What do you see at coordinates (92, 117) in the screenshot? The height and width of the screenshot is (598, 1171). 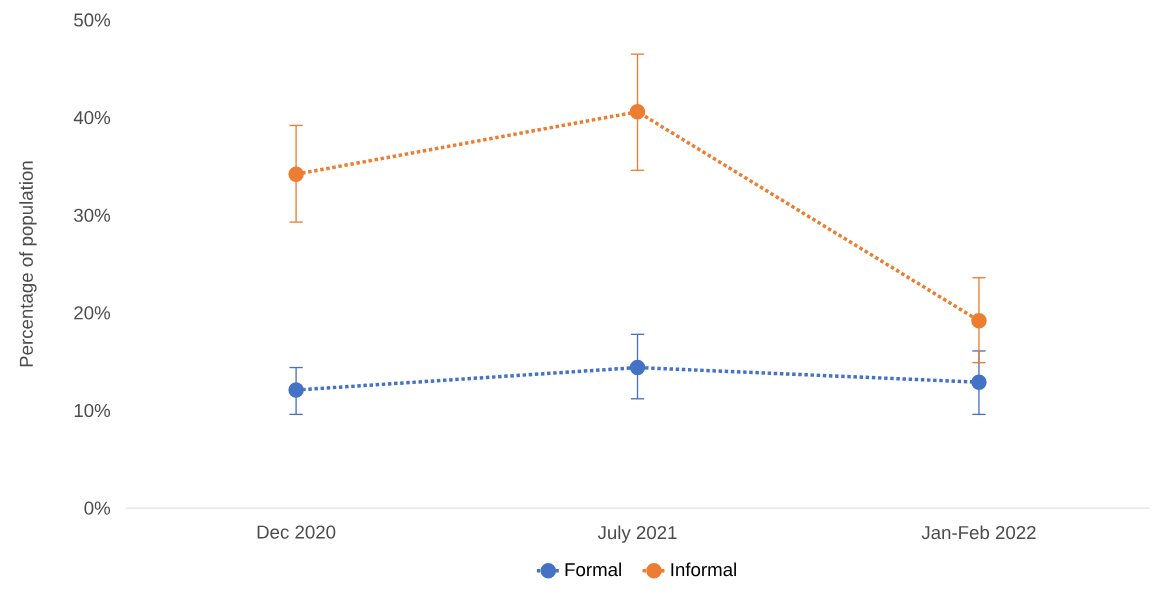 I see `y-tick-label: 40%` at bounding box center [92, 117].